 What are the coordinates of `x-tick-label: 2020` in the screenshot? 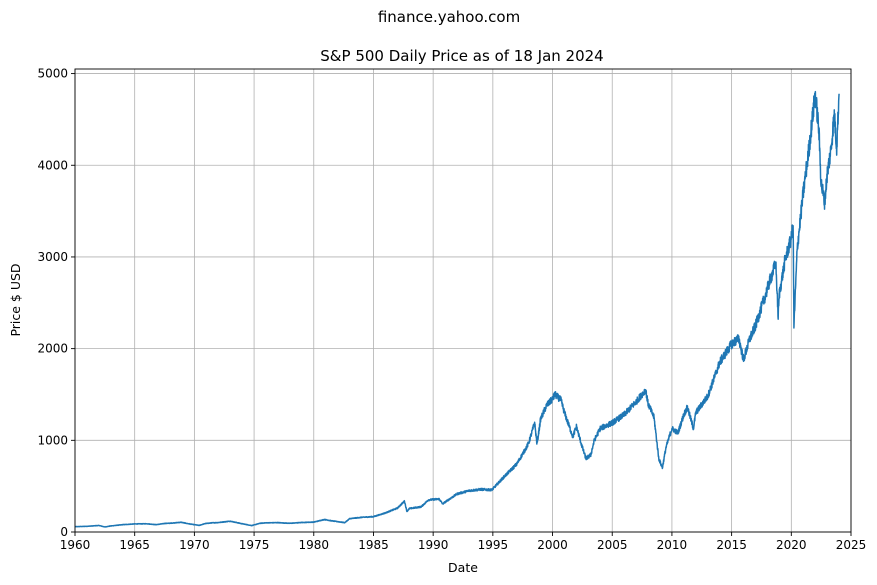 It's located at (791, 545).